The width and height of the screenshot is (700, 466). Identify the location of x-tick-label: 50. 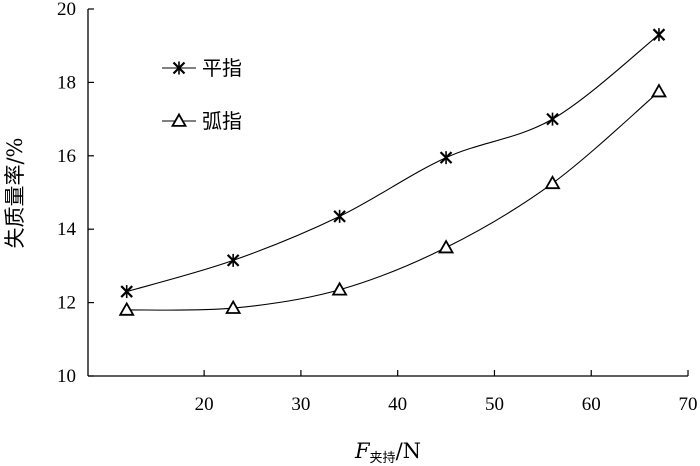
(494, 404).